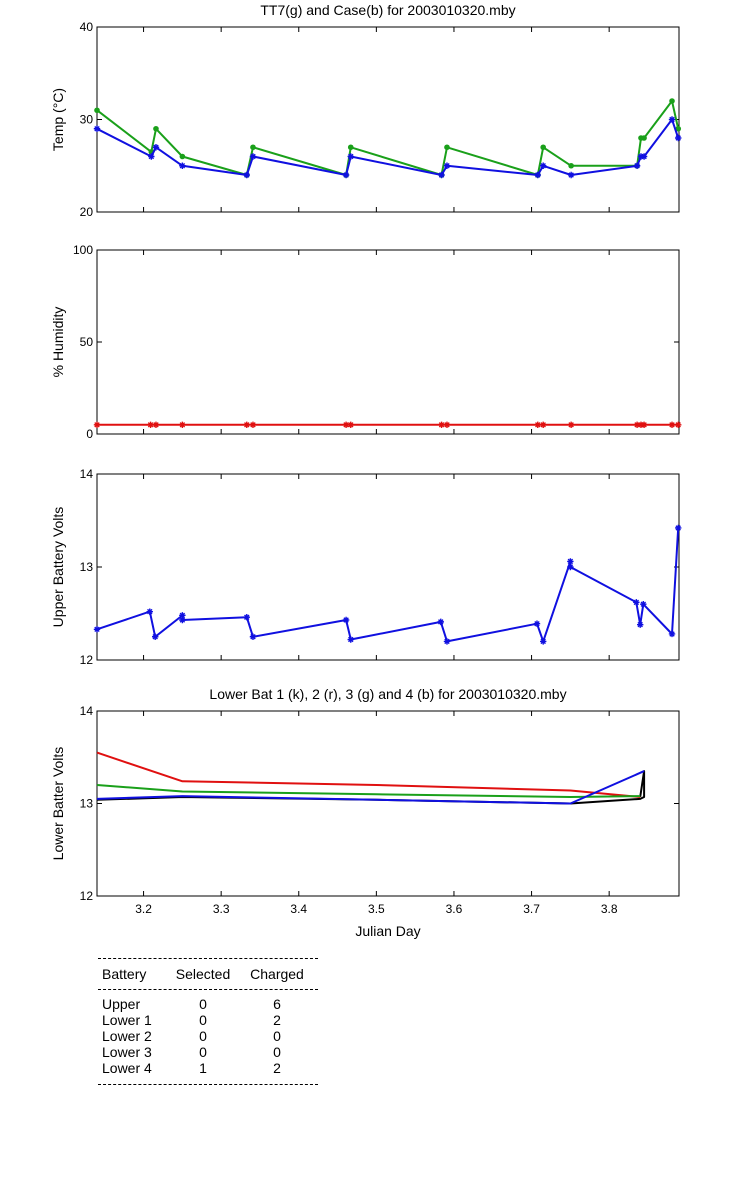 The height and width of the screenshot is (1200, 750). What do you see at coordinates (609, 909) in the screenshot?
I see `x-tick-label: 3.8` at bounding box center [609, 909].